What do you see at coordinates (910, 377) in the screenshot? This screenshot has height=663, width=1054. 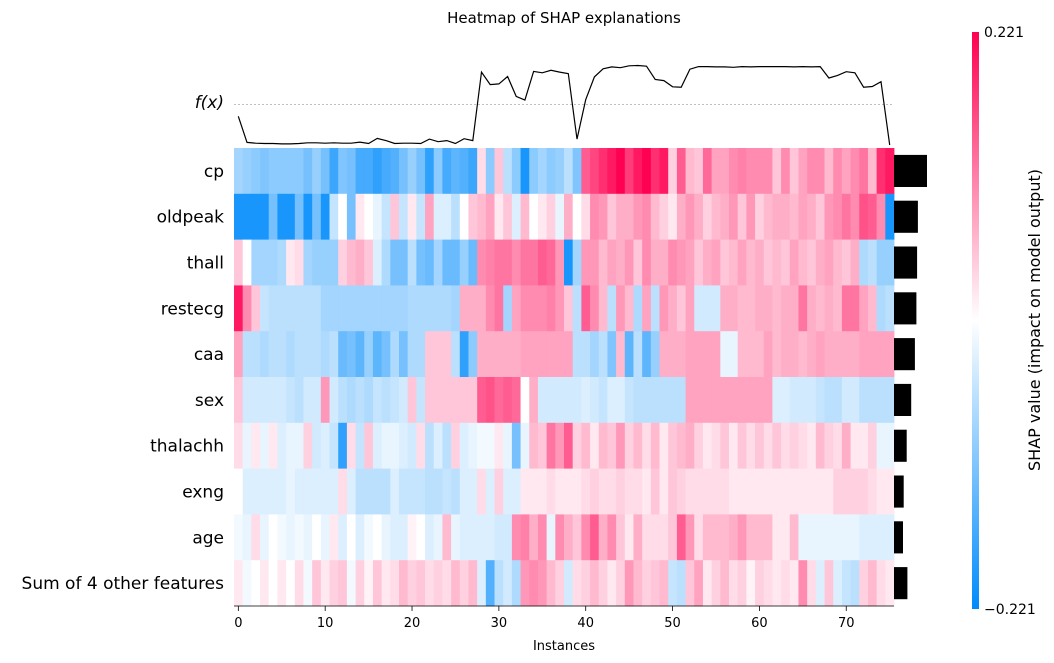 I see `importance-bars` at bounding box center [910, 377].